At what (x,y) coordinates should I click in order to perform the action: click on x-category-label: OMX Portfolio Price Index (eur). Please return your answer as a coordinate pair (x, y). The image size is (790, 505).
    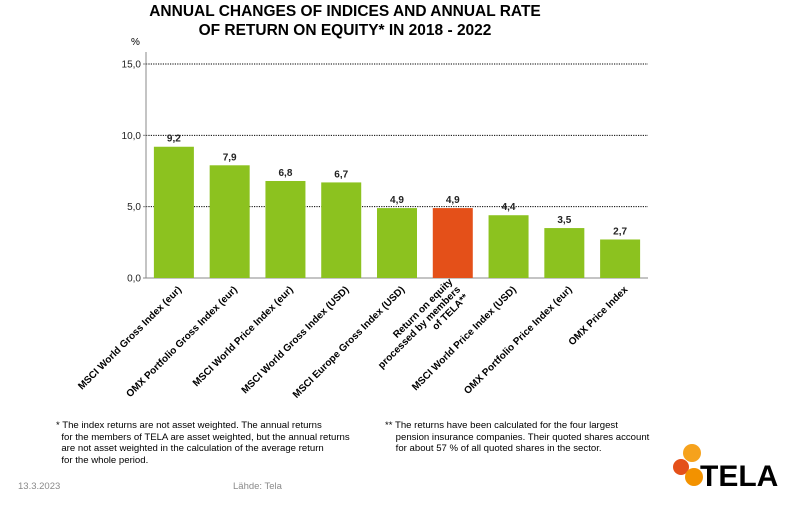
    Looking at the image, I should click on (518, 340).